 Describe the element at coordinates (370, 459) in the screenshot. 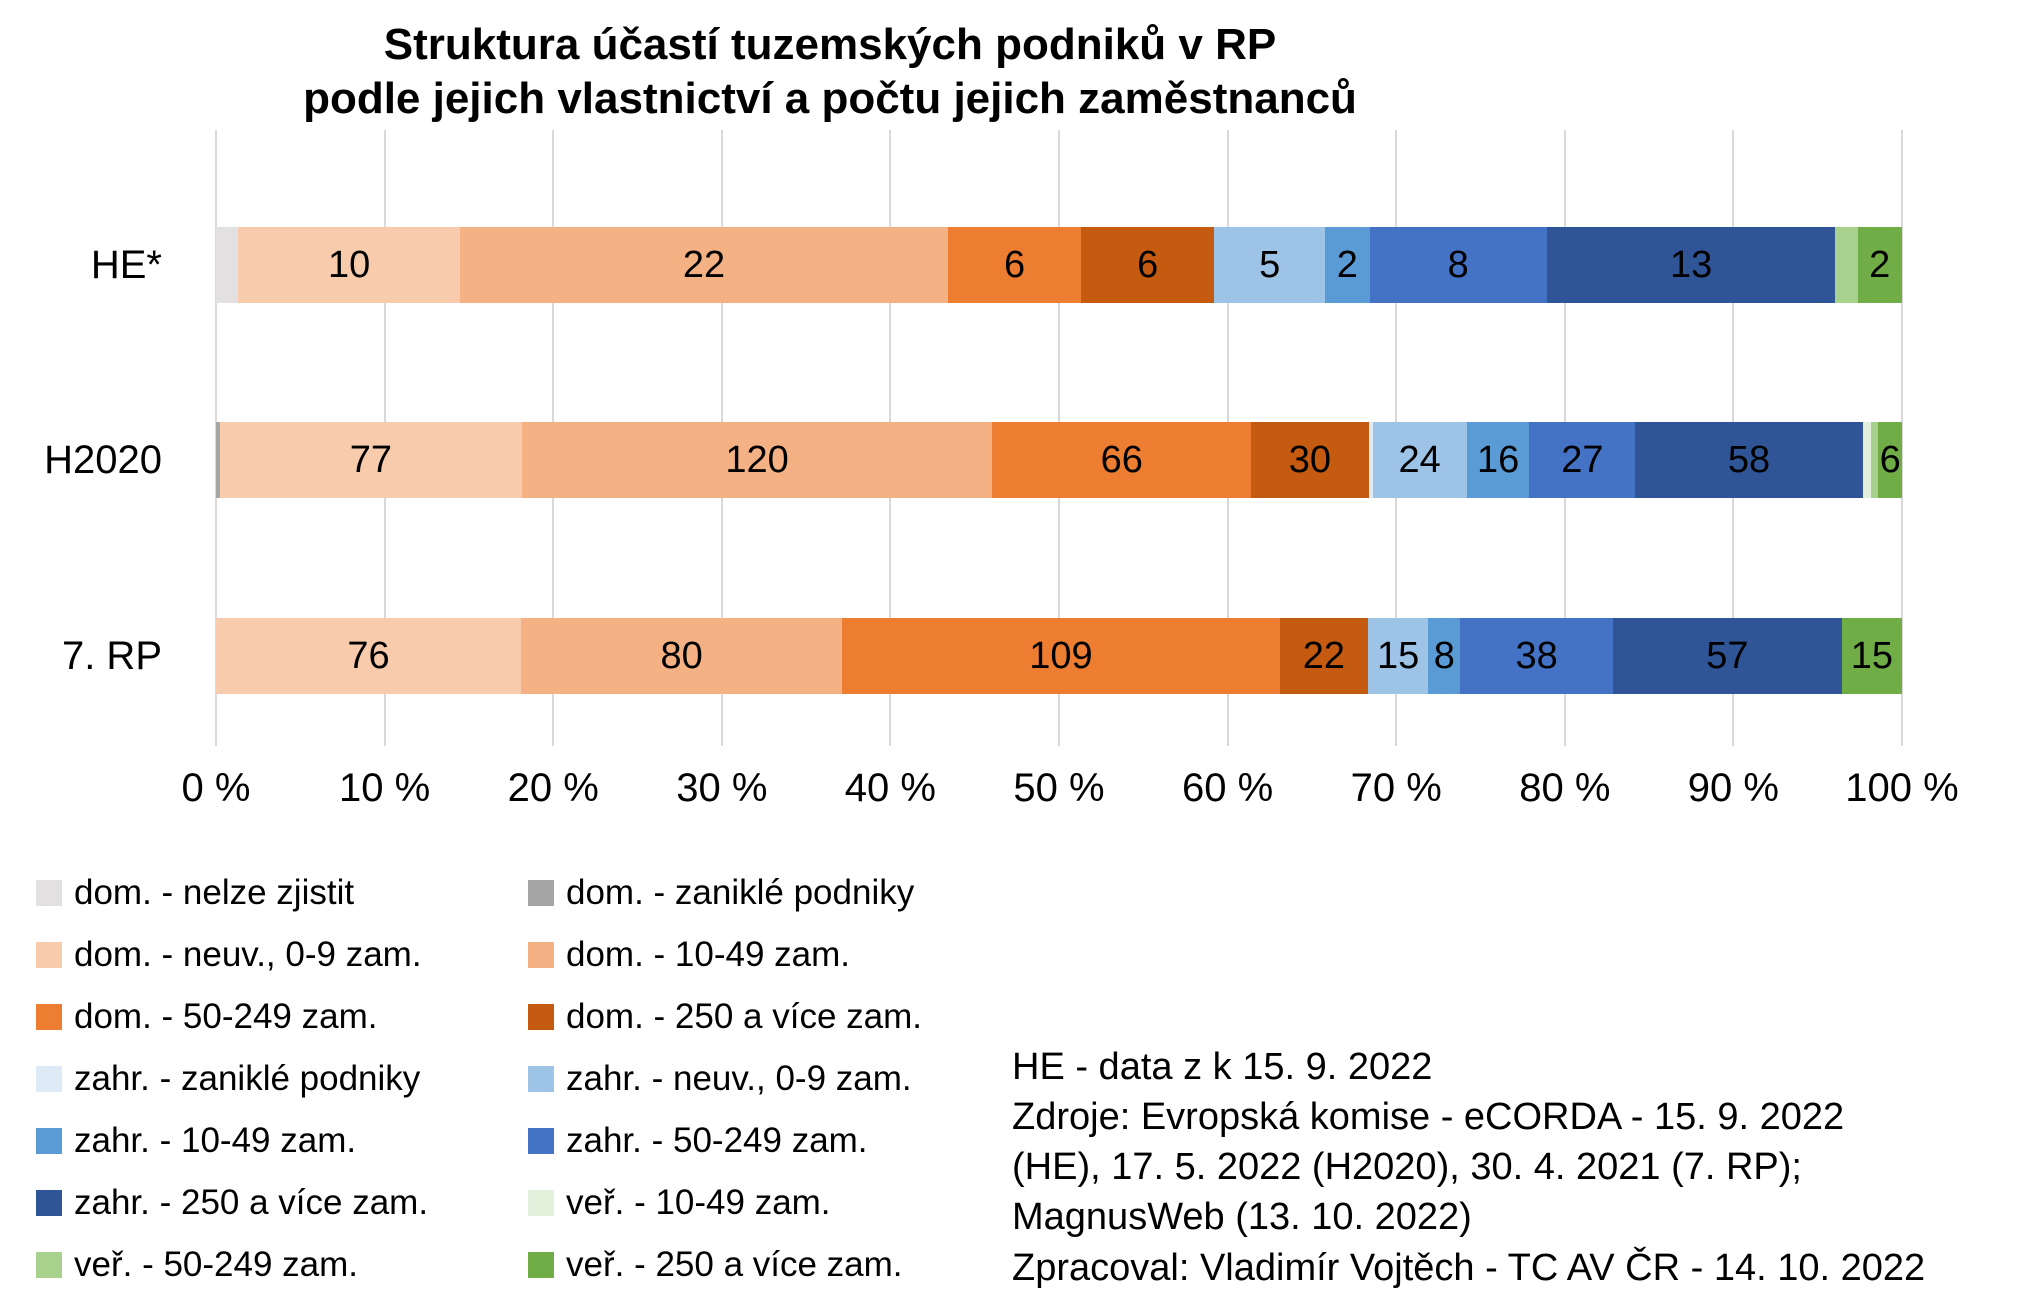

I see `bar-segment-label: 77` at that location.